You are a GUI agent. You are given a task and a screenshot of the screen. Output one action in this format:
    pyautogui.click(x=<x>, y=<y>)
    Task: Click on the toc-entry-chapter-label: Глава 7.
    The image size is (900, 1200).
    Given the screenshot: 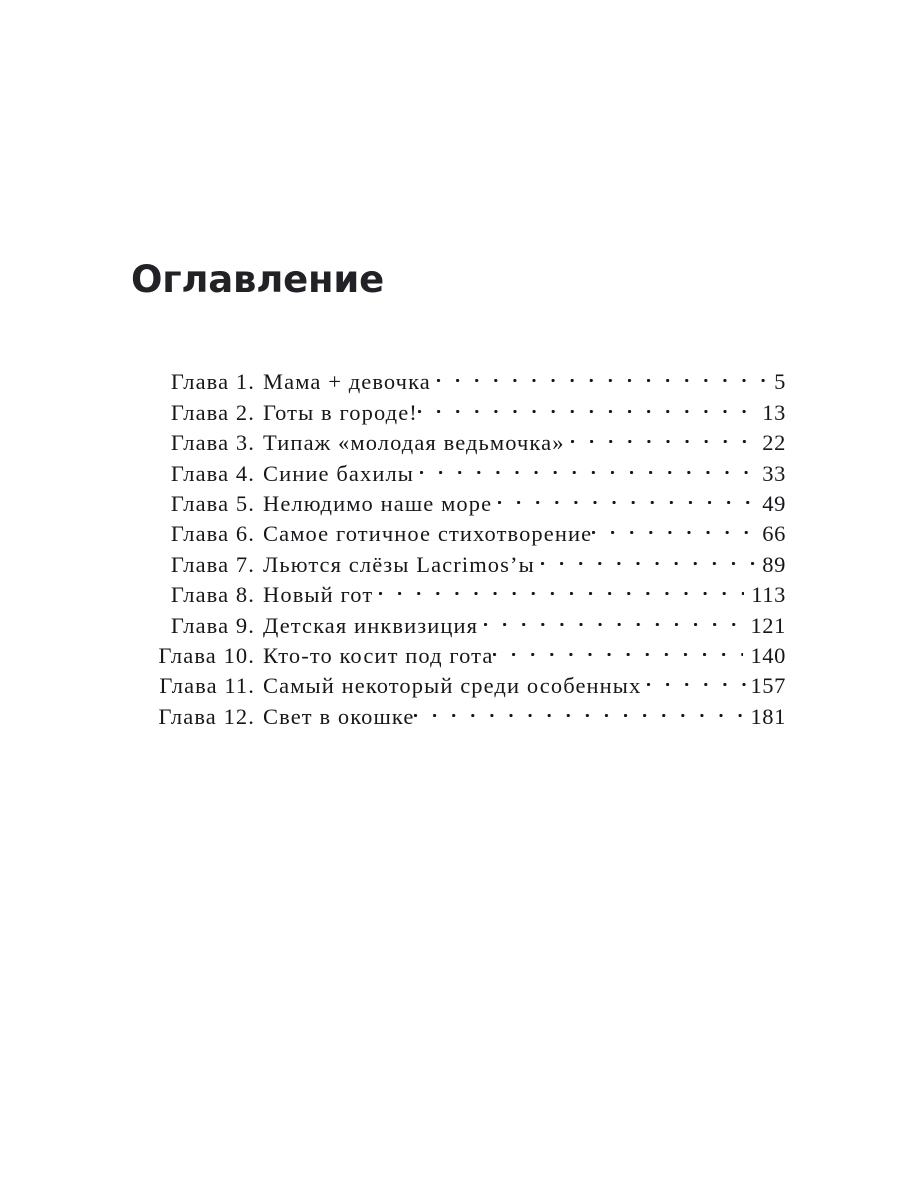 What is the action you would take?
    pyautogui.click(x=212, y=564)
    